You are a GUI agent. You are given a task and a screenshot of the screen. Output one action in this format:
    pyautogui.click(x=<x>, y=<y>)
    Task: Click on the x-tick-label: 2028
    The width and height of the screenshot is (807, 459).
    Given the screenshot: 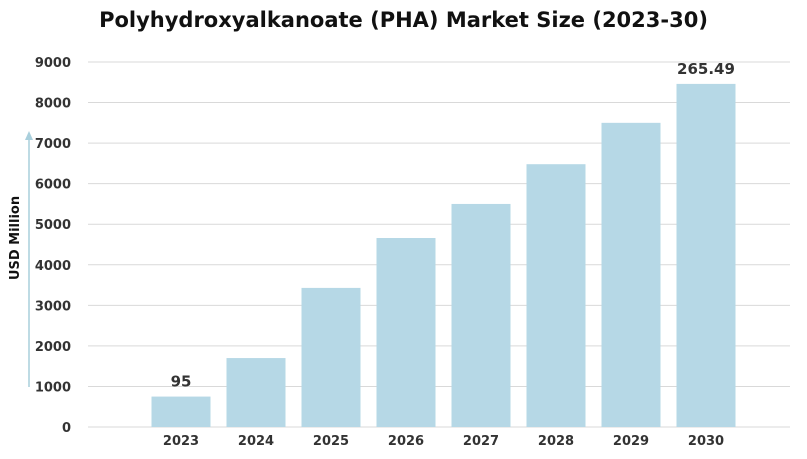 What is the action you would take?
    pyautogui.click(x=556, y=441)
    